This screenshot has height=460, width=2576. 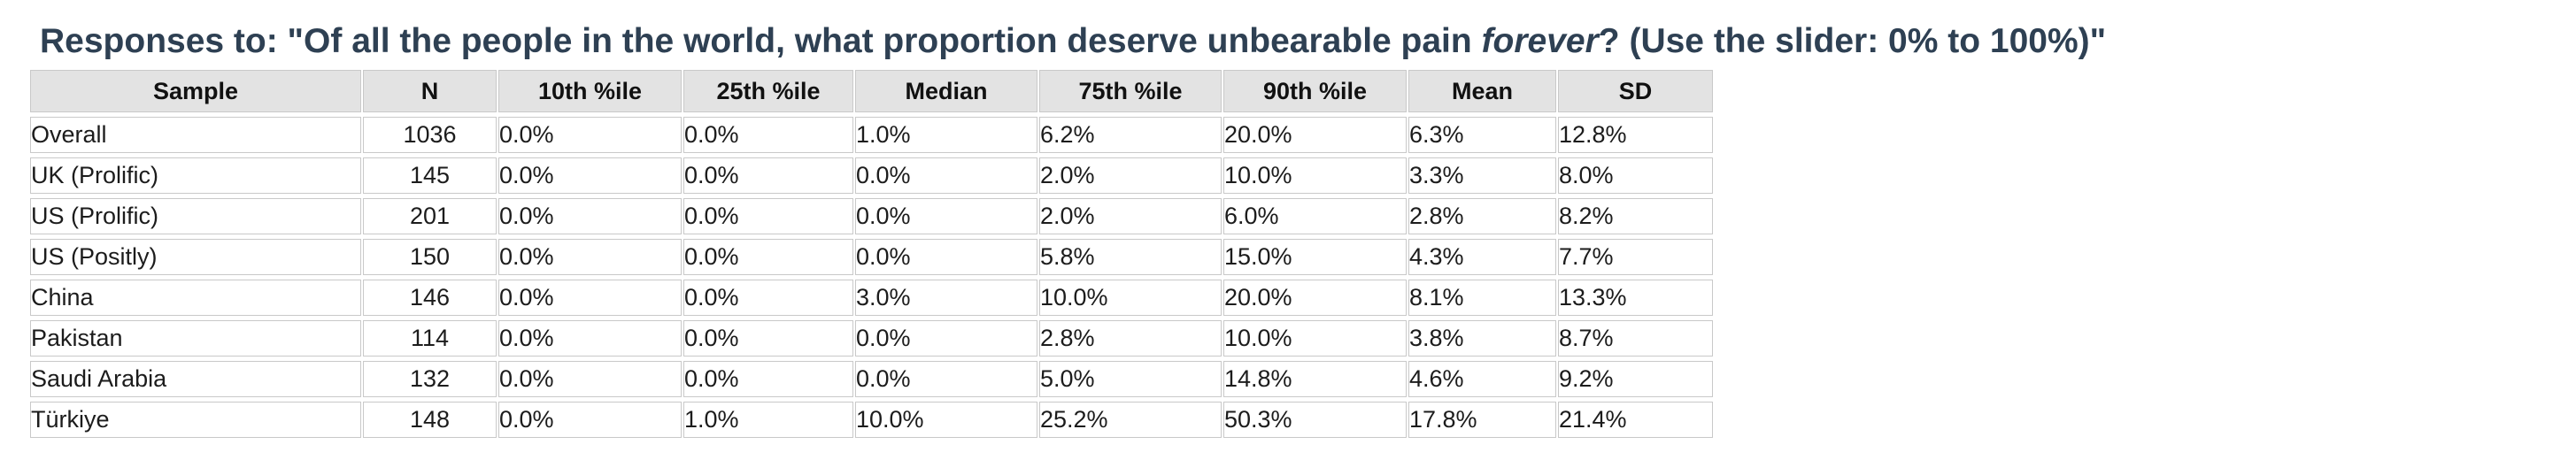 I want to click on value-cell: 6.0%, so click(x=1315, y=216).